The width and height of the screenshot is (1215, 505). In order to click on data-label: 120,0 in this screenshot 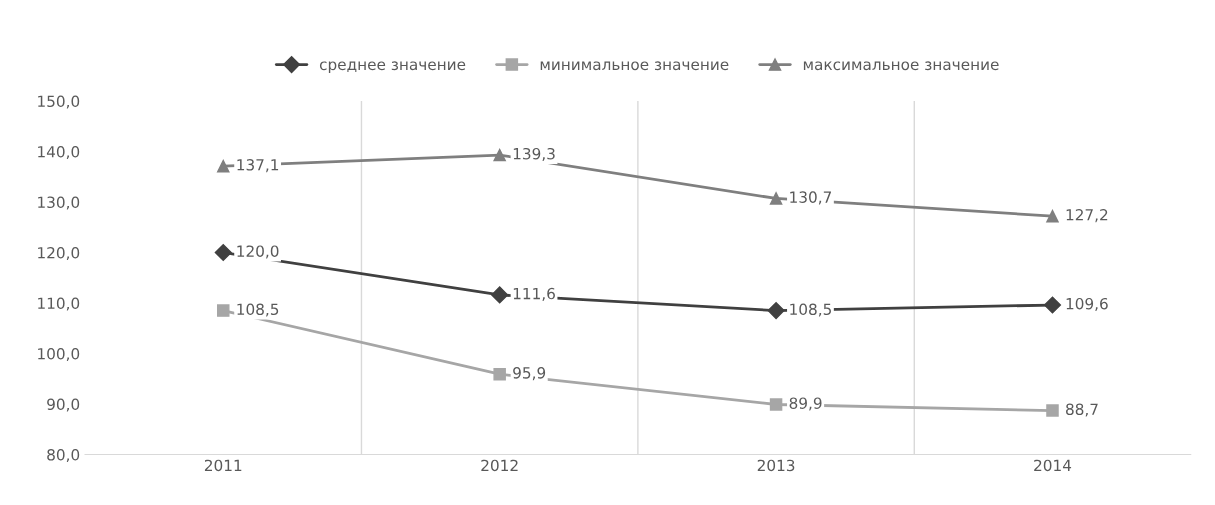, I will do `click(258, 252)`.